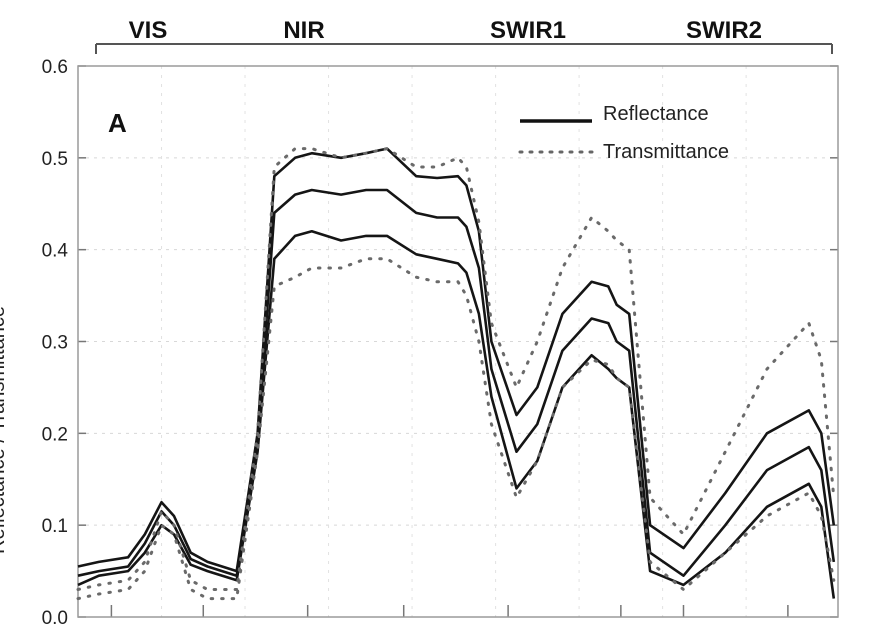  I want to click on band-label-swir1: SWIR1, so click(528, 30).